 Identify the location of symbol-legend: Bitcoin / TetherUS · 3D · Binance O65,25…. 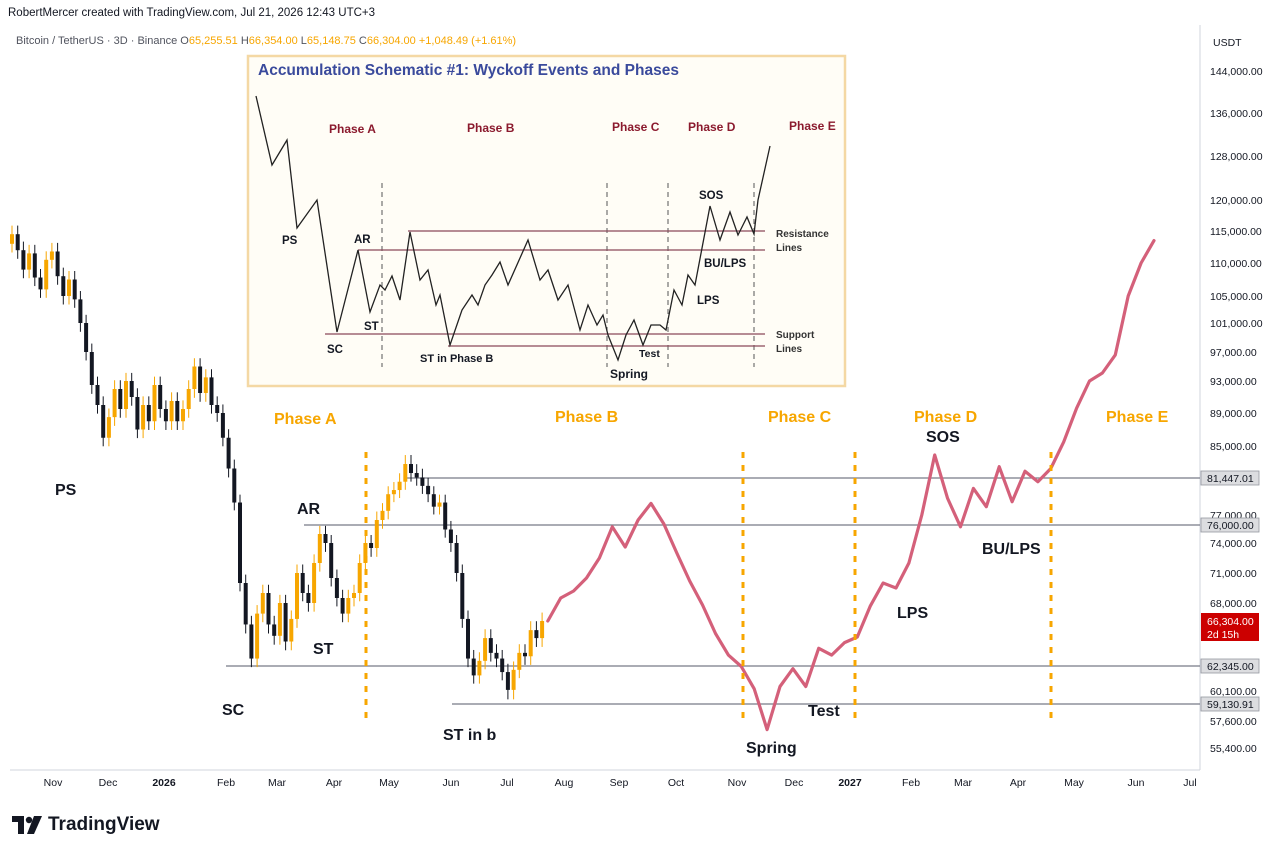
(266, 41).